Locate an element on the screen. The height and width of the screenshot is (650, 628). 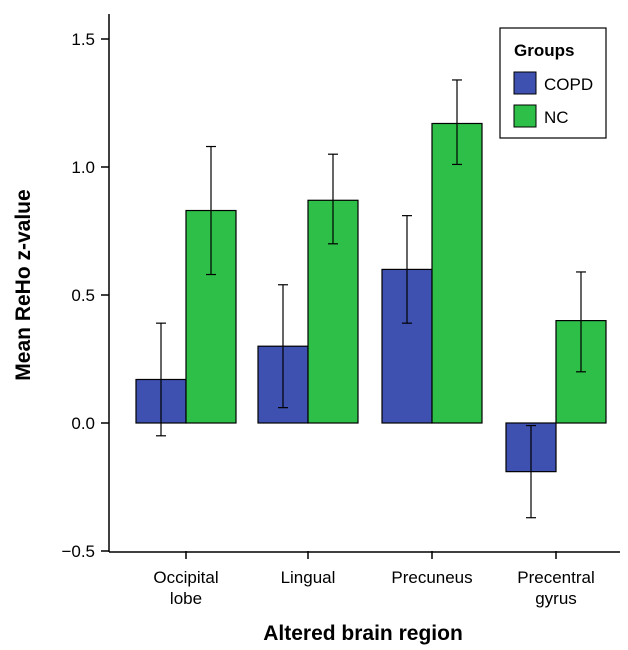
x-tick-label: Occipital is located at coordinates (185, 577).